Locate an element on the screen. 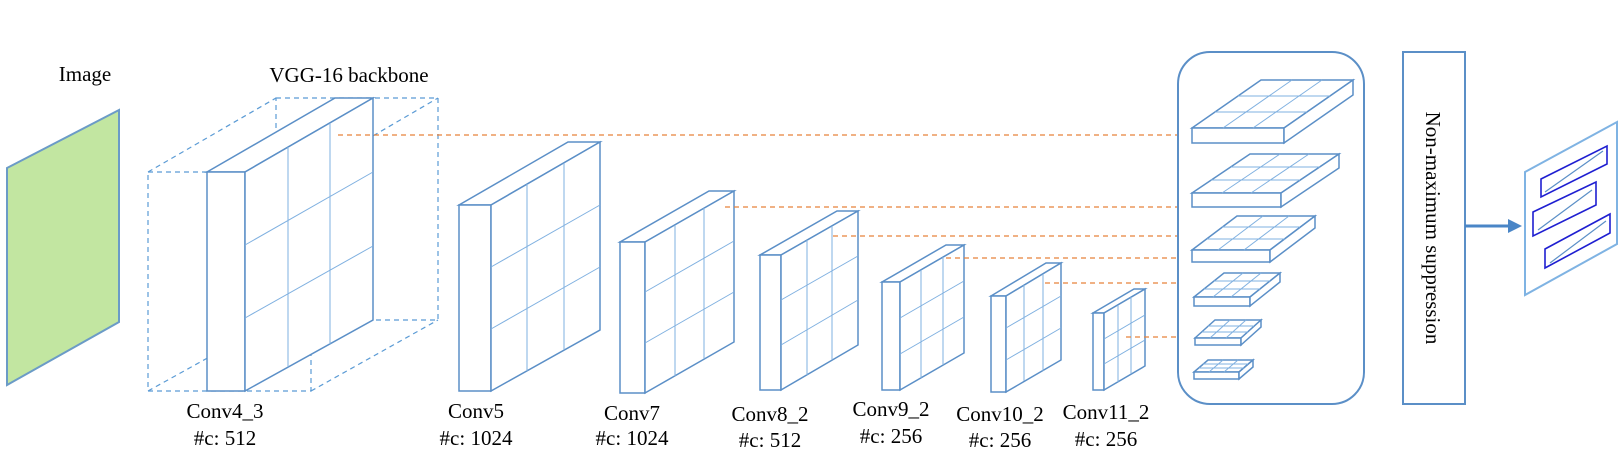 The height and width of the screenshot is (469, 1621). vgg16-backbone: VGG-16 backbone is located at coordinates (293, 228).